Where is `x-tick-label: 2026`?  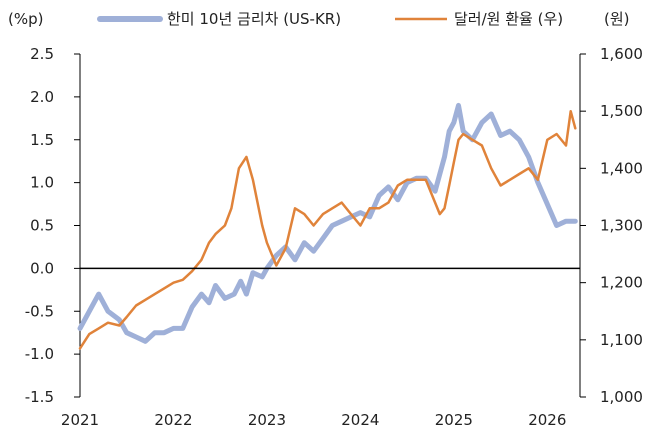 x-tick-label: 2026 is located at coordinates (547, 420).